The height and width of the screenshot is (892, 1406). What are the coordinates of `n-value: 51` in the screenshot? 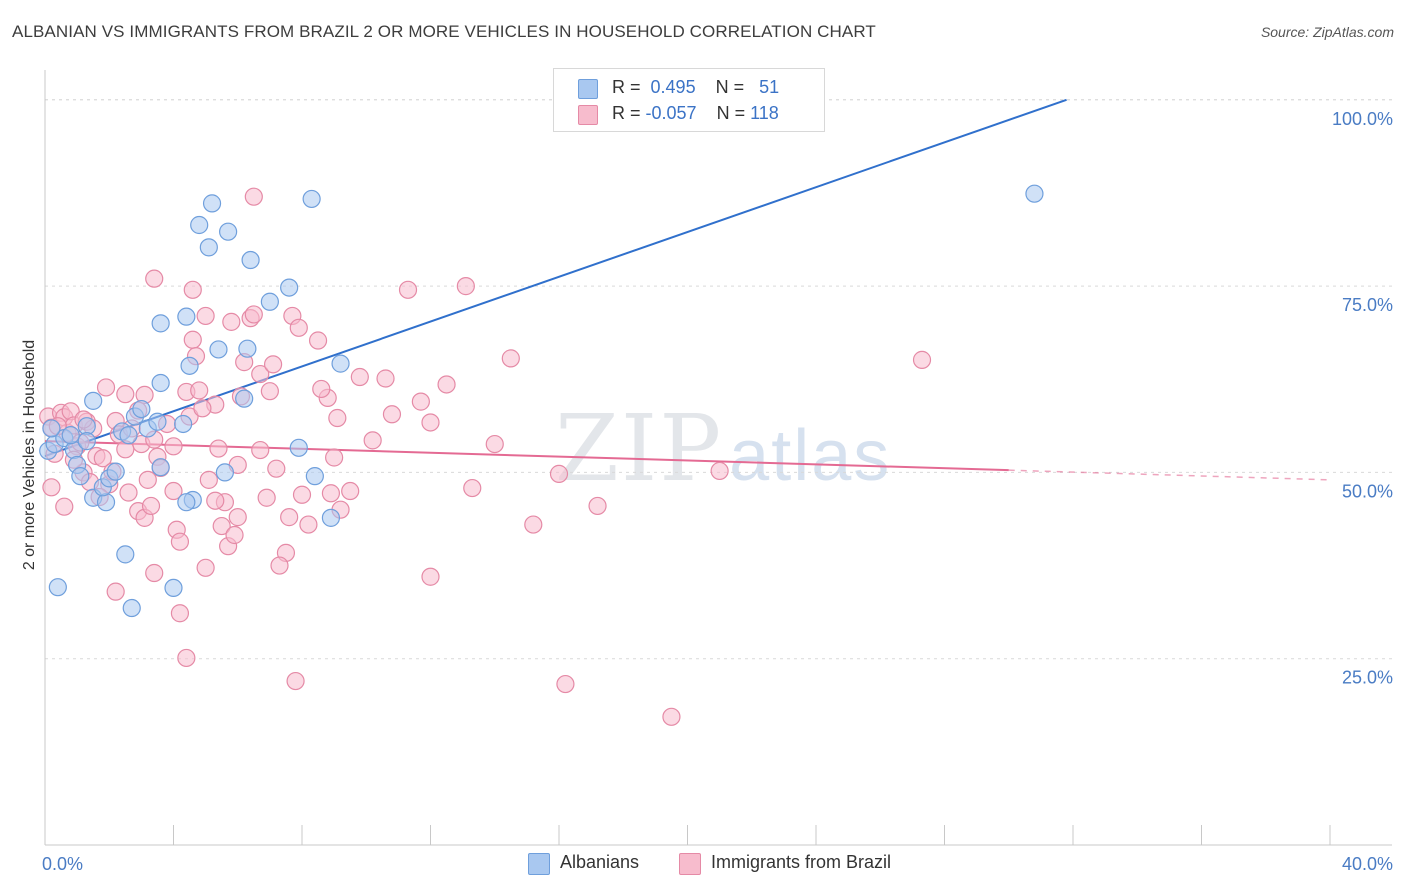 It's located at (769, 87).